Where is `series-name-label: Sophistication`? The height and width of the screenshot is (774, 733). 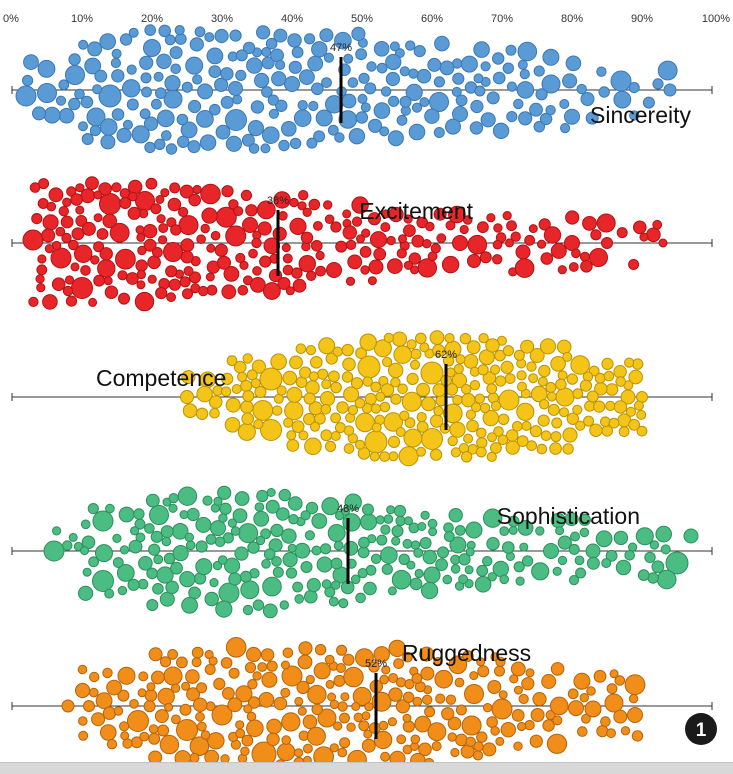 series-name-label: Sophistication is located at coordinates (568, 516).